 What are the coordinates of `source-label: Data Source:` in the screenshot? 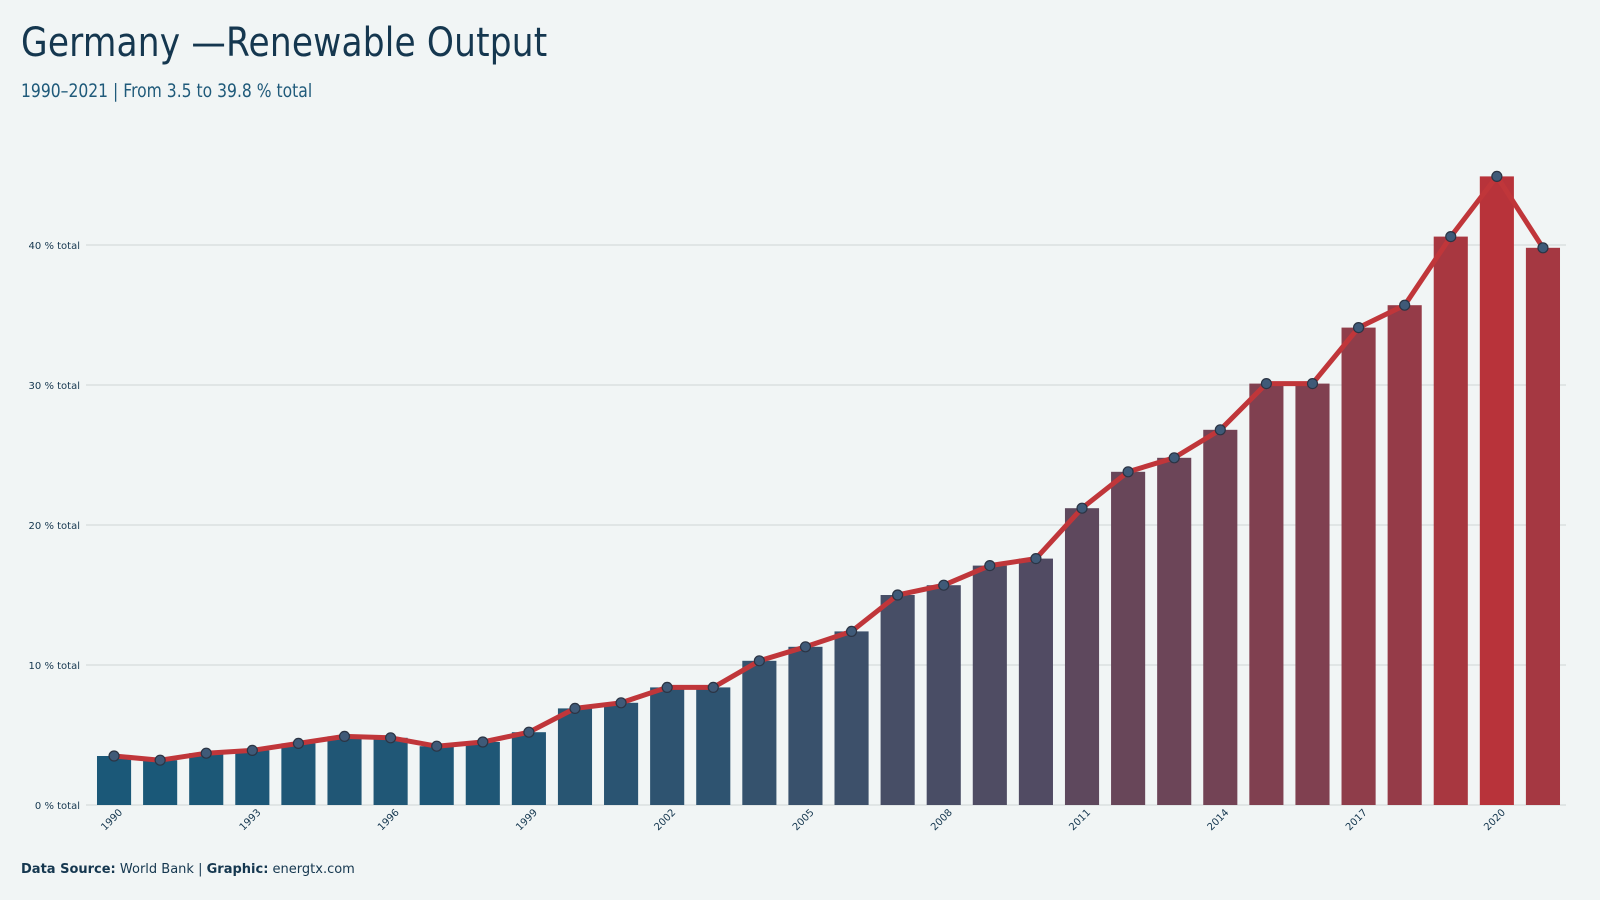 It's located at (68, 869).